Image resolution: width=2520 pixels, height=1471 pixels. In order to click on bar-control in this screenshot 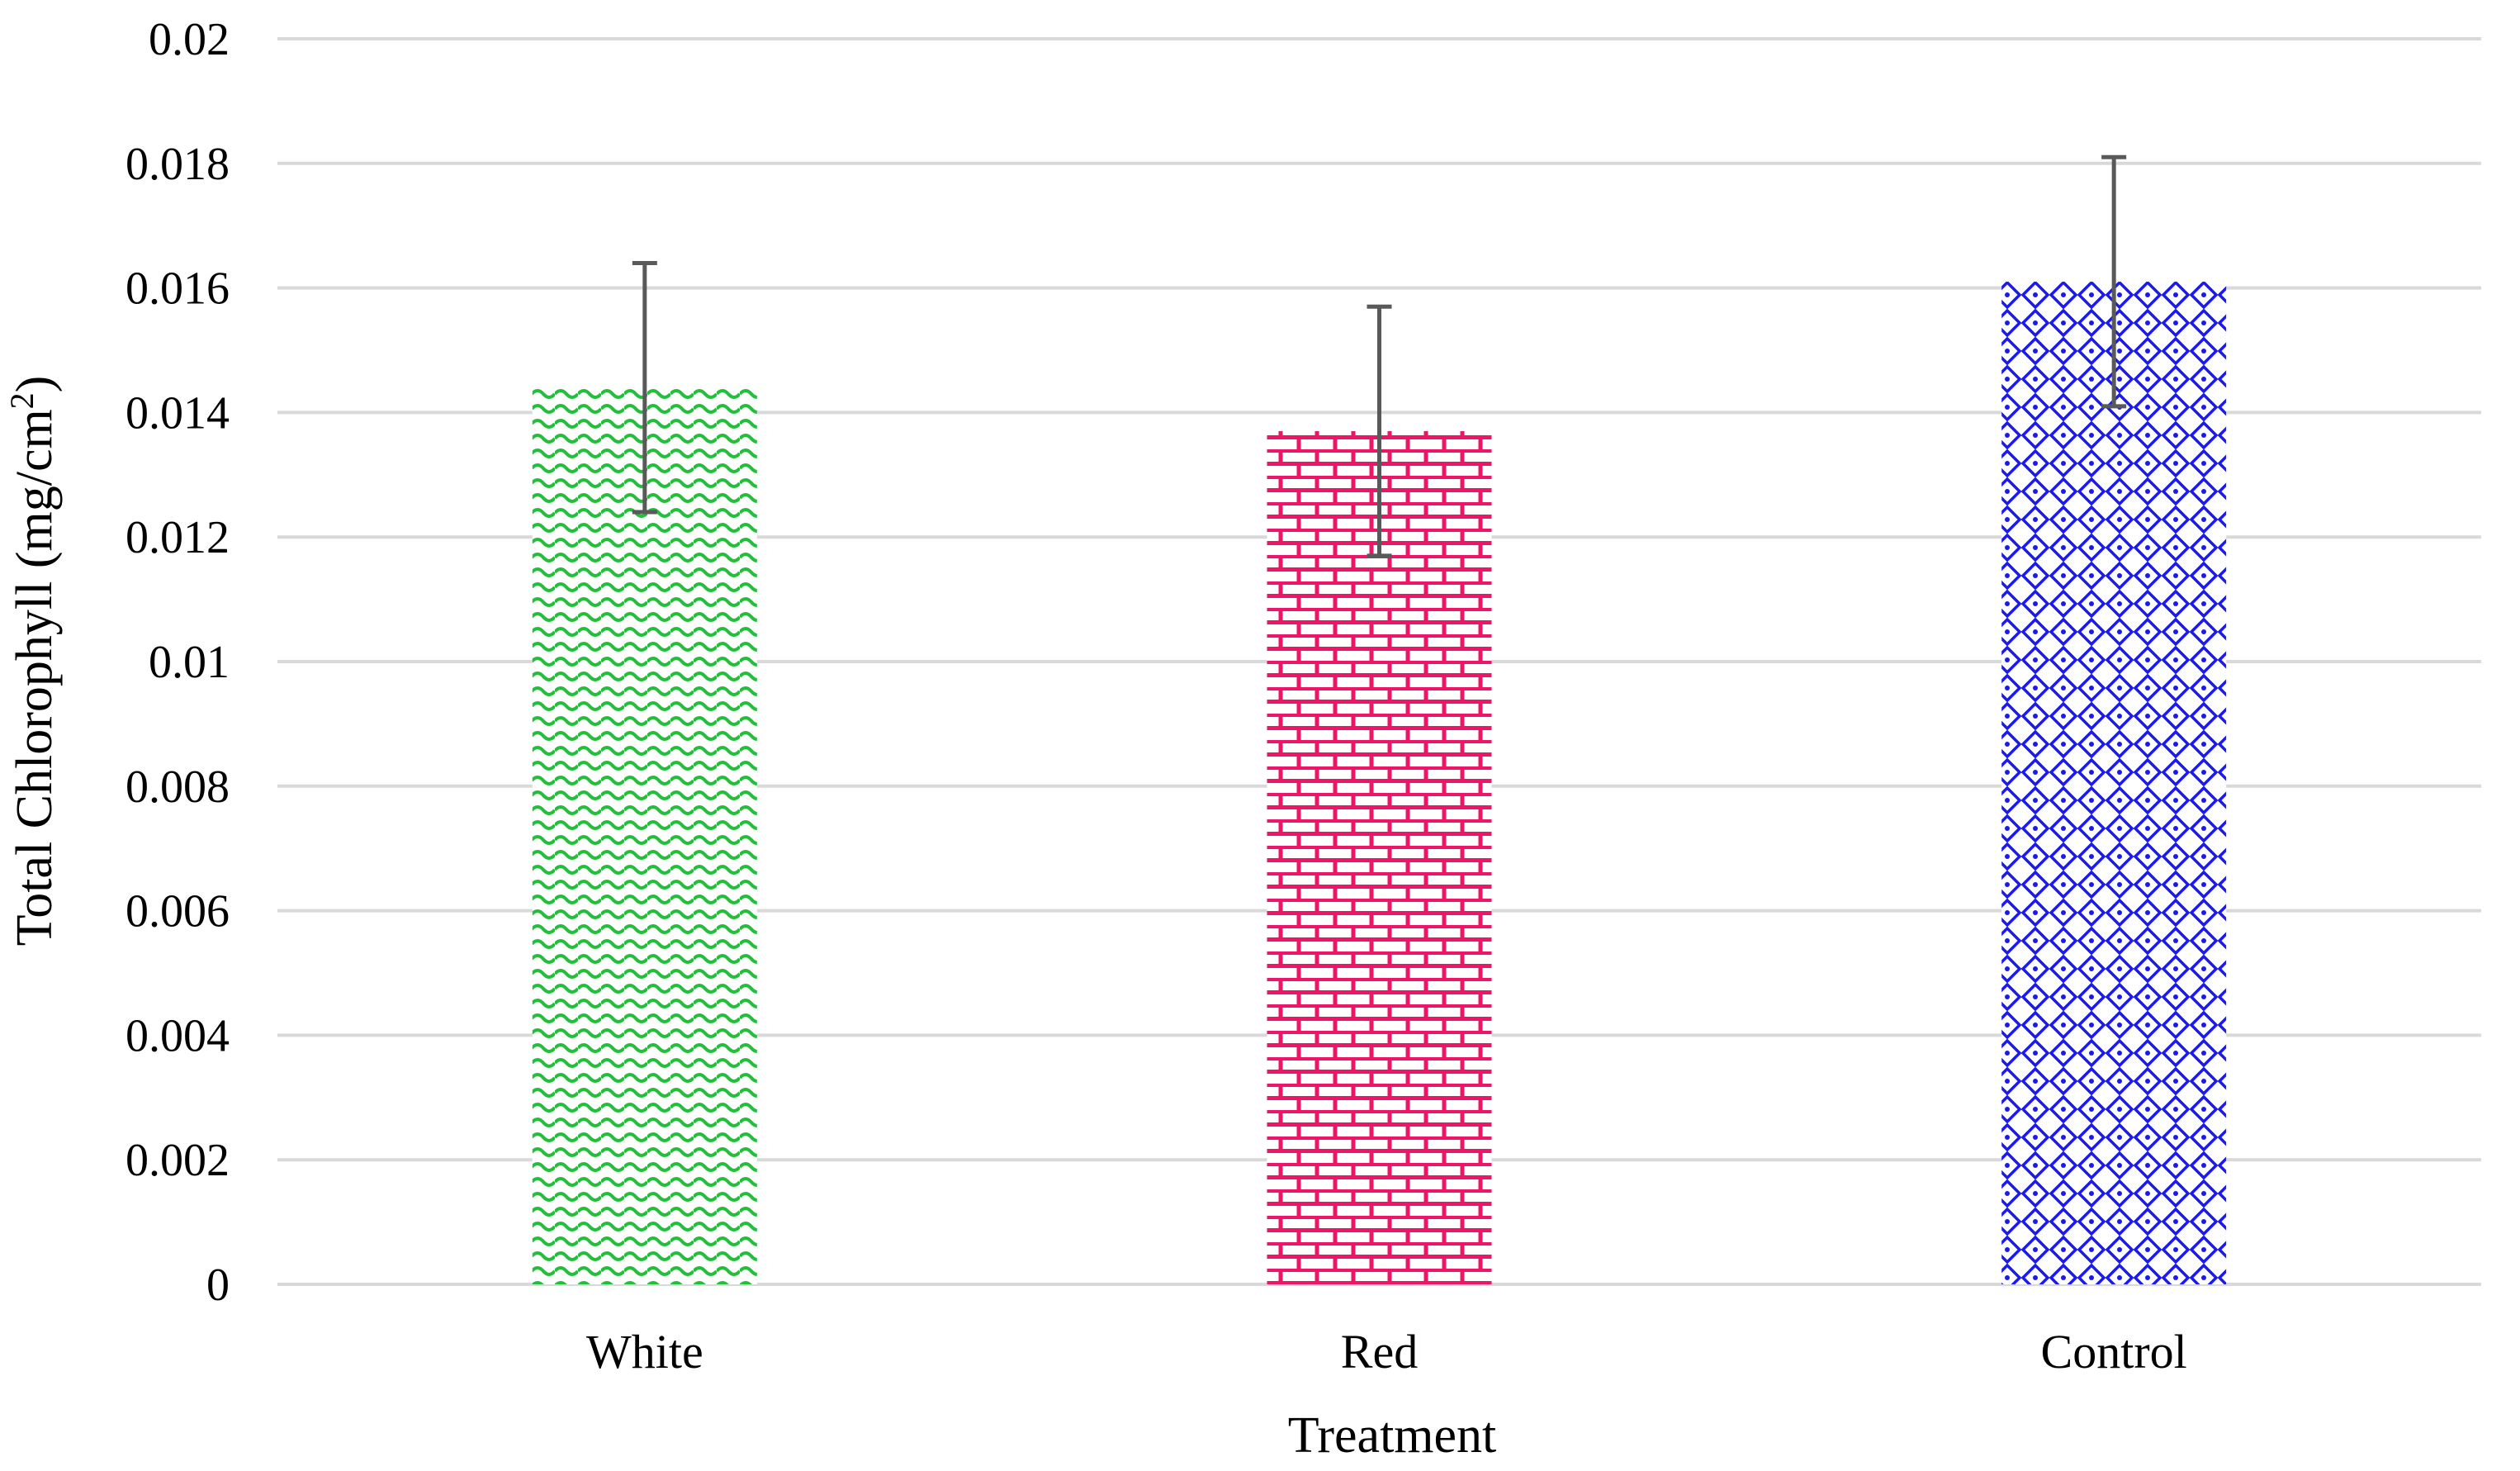, I will do `click(2114, 783)`.